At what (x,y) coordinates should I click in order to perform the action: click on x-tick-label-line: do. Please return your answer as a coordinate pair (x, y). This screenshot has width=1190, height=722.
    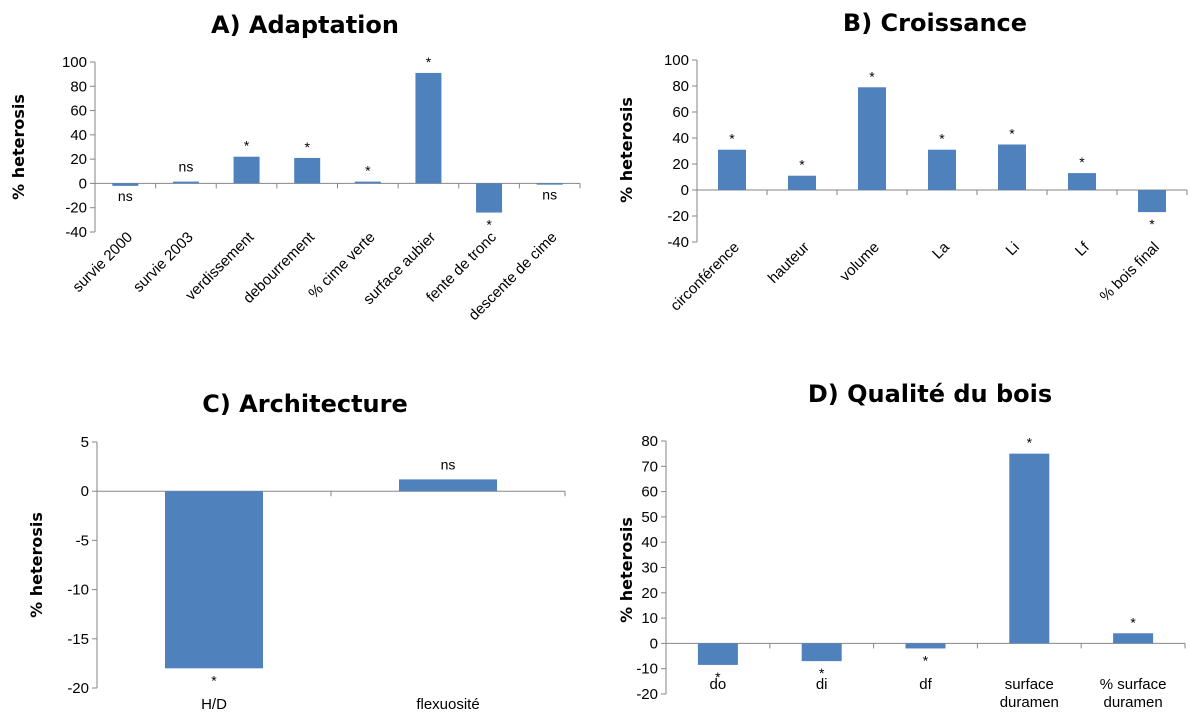
    Looking at the image, I should click on (718, 684).